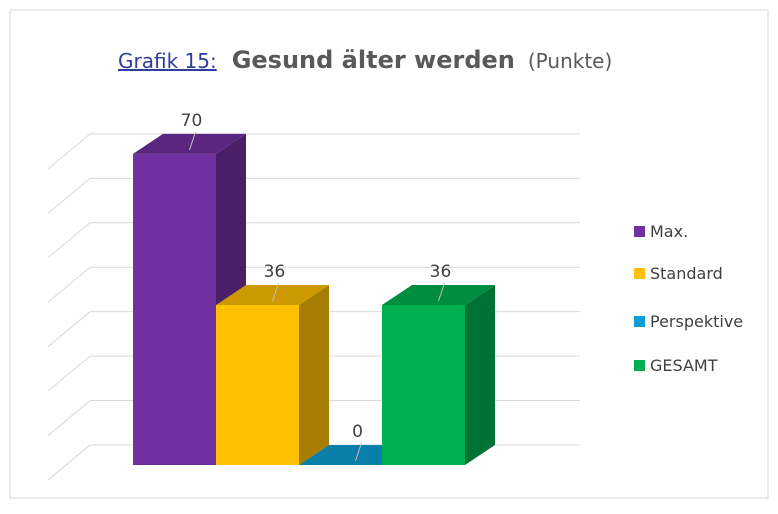  Describe the element at coordinates (669, 231) in the screenshot. I see `legend-label: Max.` at that location.